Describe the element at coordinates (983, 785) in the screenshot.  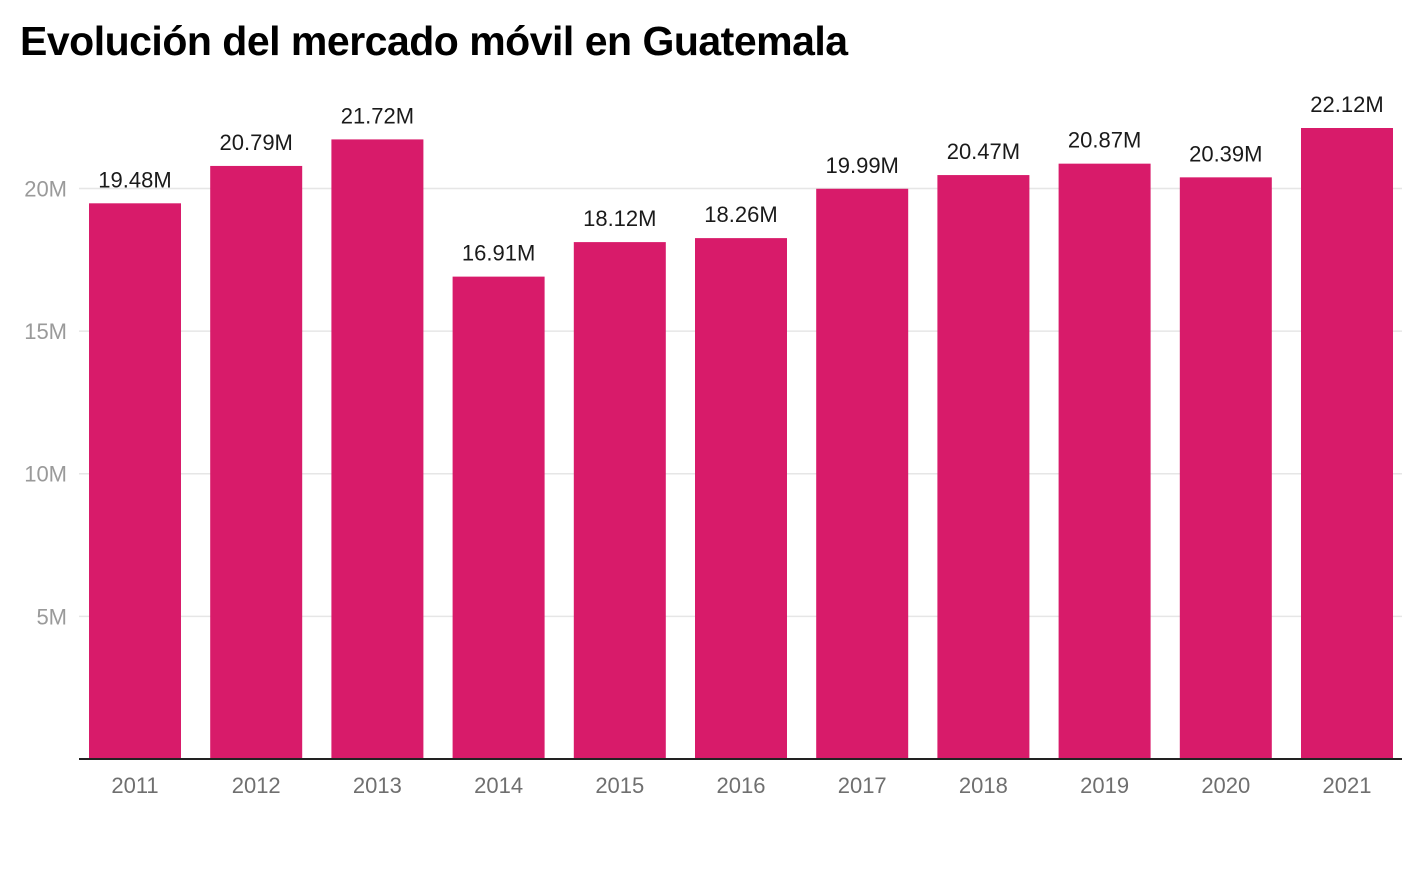
I see `x-tick-label-2018: 2018` at that location.